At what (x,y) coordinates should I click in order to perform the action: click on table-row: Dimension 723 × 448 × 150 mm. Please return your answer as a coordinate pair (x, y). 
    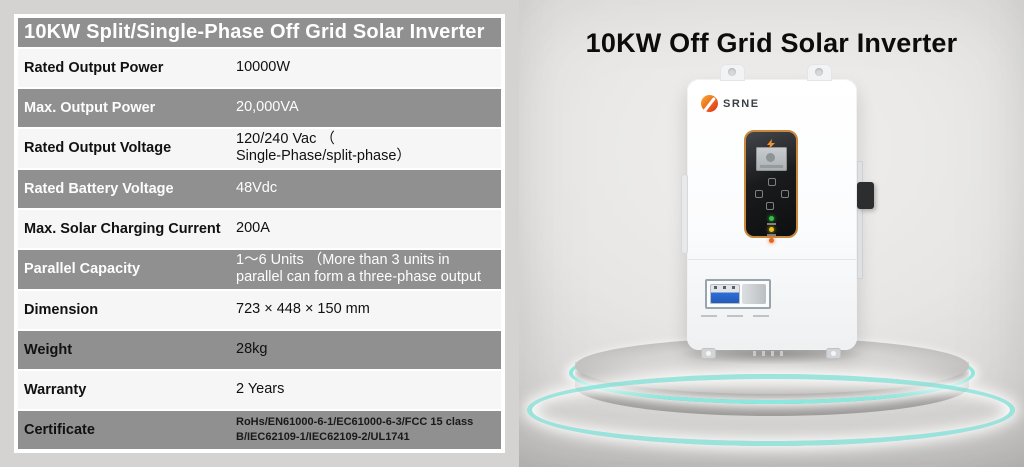
    Looking at the image, I should click on (259, 309).